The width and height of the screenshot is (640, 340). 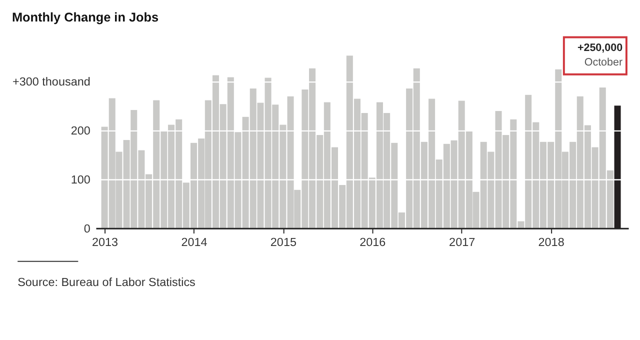 What do you see at coordinates (80, 131) in the screenshot?
I see `y-tick-label: 200` at bounding box center [80, 131].